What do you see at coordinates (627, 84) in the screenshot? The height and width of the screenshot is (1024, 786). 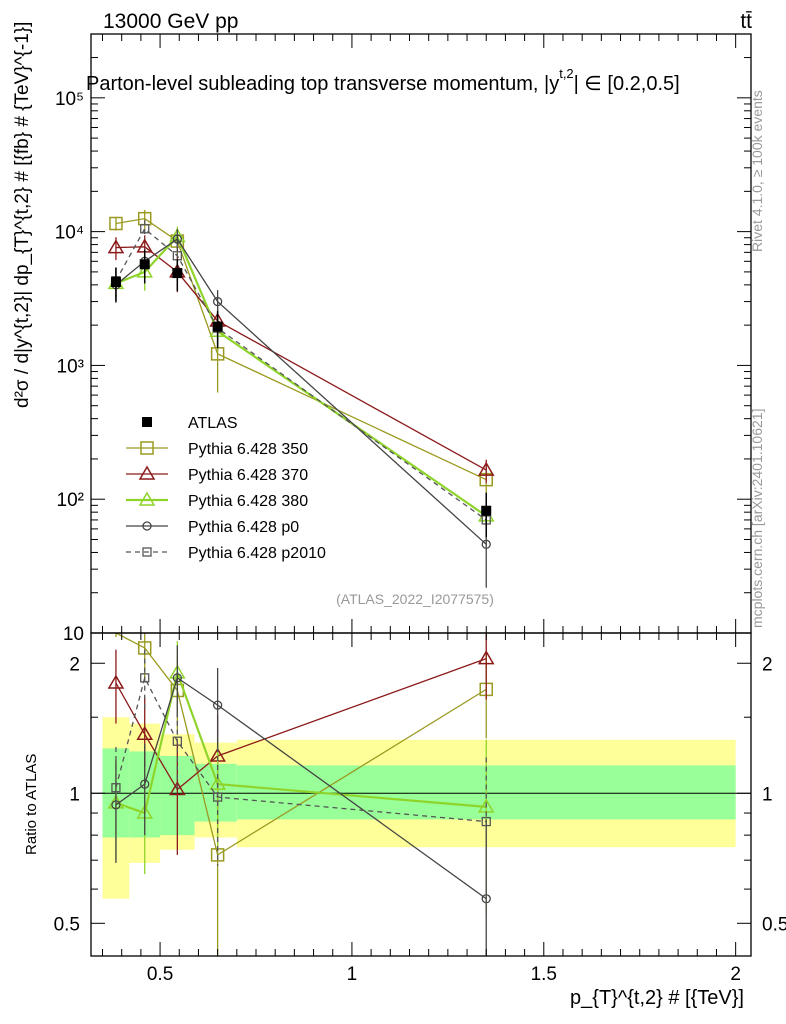 I see `plot-title-tail: | ∈ [0.2,0.5]` at bounding box center [627, 84].